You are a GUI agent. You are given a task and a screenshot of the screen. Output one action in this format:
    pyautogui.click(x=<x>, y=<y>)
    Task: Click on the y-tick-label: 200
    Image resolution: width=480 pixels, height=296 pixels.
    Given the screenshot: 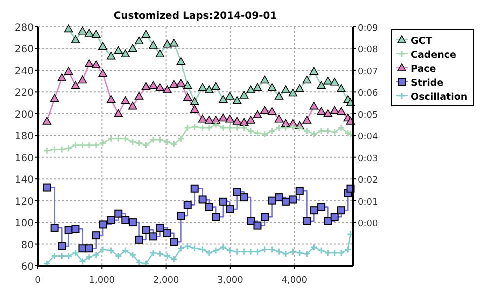 What is the action you would take?
    pyautogui.click(x=24, y=115)
    